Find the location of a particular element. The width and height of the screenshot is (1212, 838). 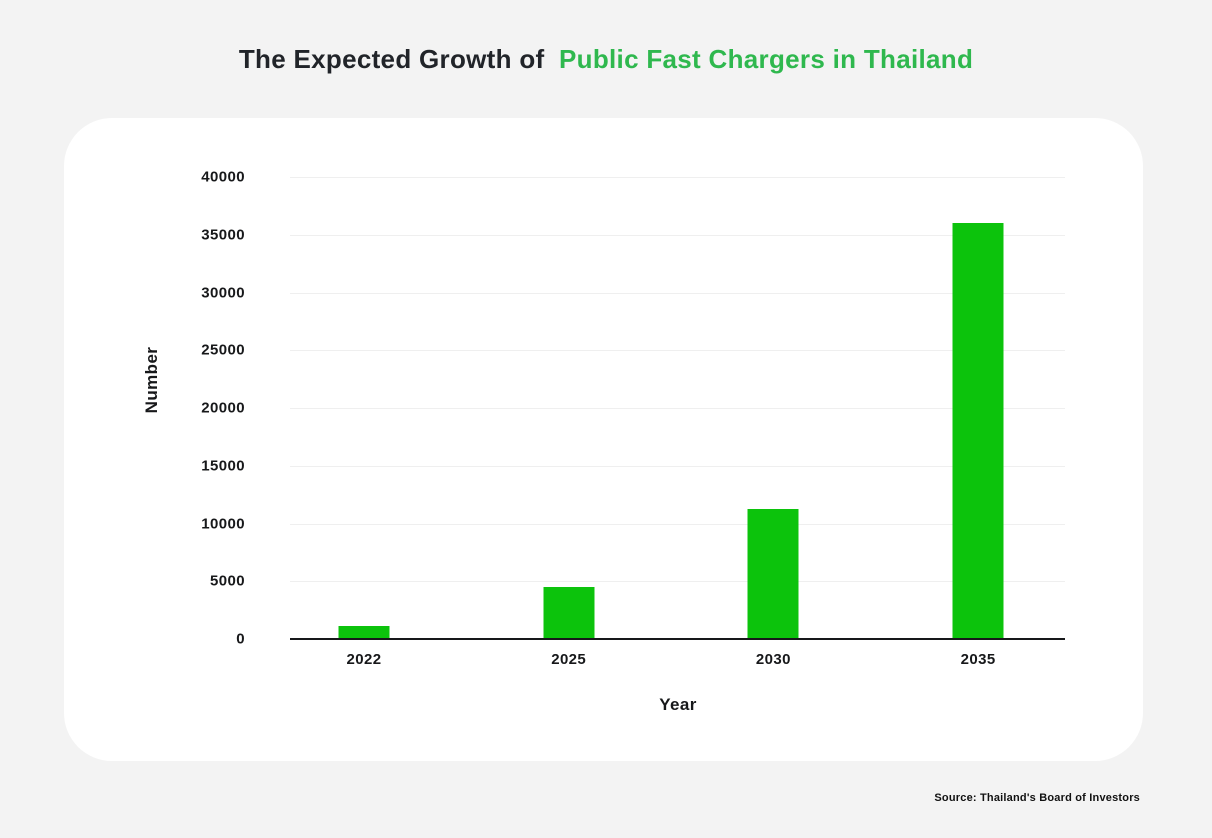

bar-2025 is located at coordinates (569, 613).